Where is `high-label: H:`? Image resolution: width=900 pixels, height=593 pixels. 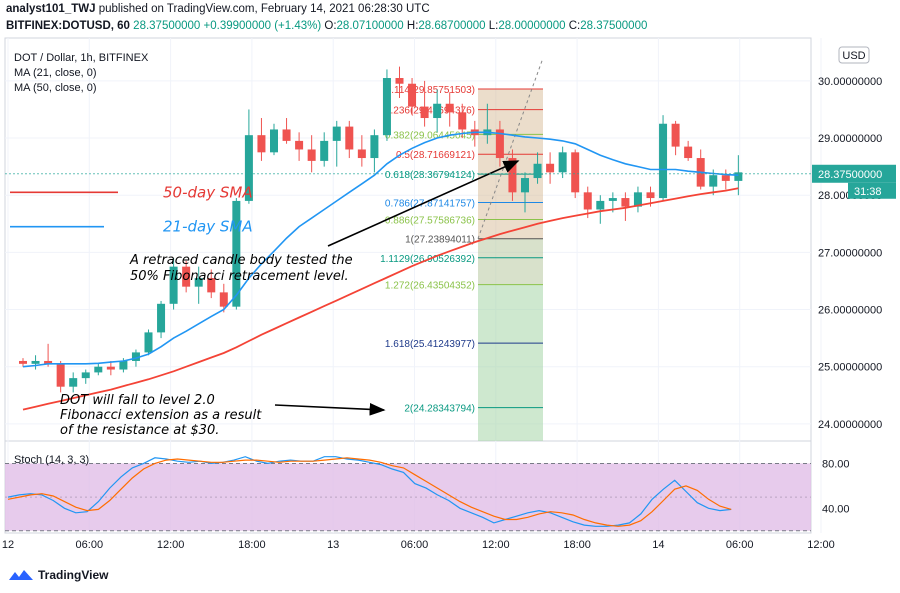 high-label: H: is located at coordinates (412, 26).